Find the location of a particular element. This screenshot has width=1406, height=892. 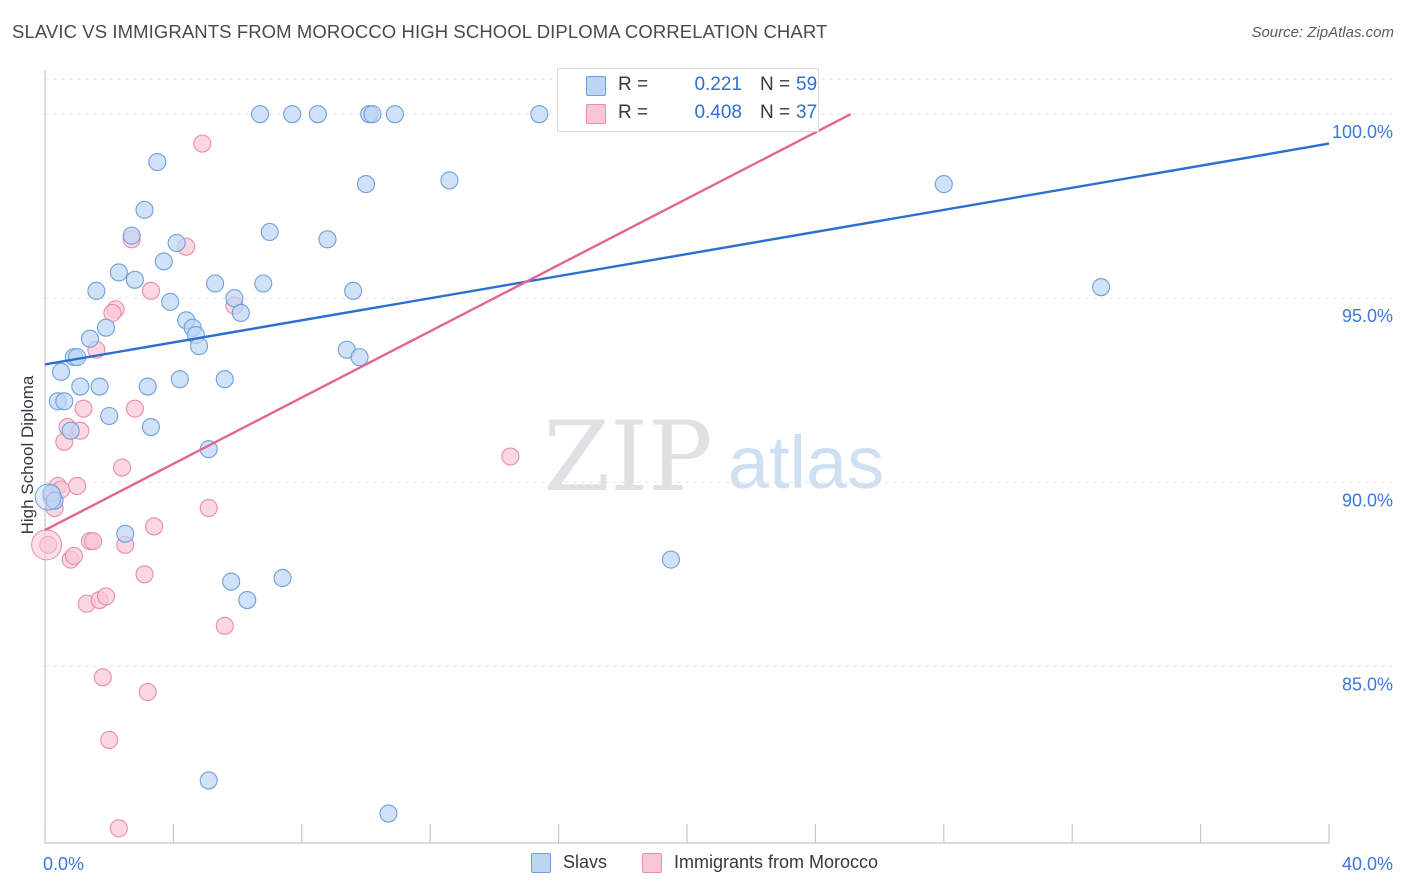

bottom-legend-label-slavs: Slavs is located at coordinates (585, 862).